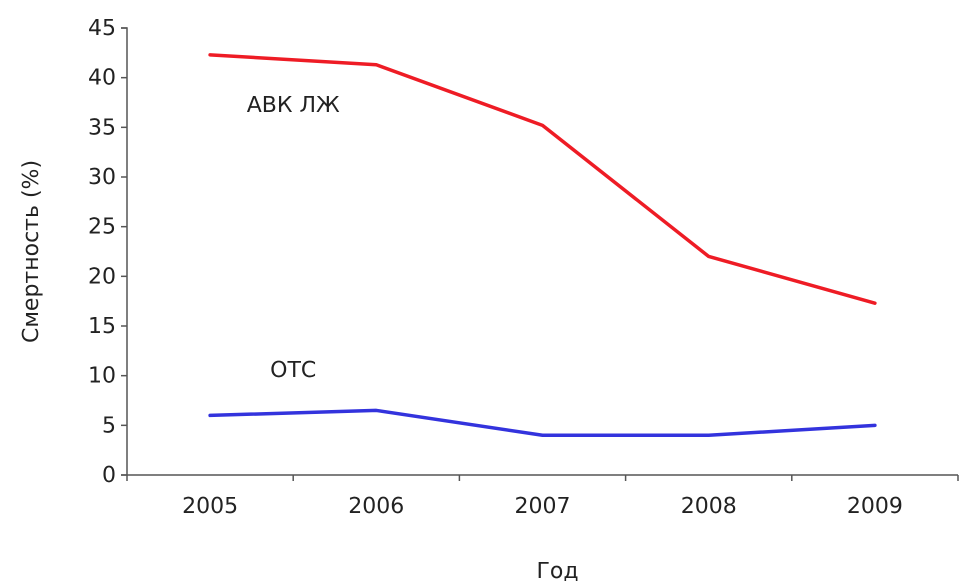 The height and width of the screenshot is (585, 968). What do you see at coordinates (542, 423) in the screenshot?
I see `line-series` at bounding box center [542, 423].